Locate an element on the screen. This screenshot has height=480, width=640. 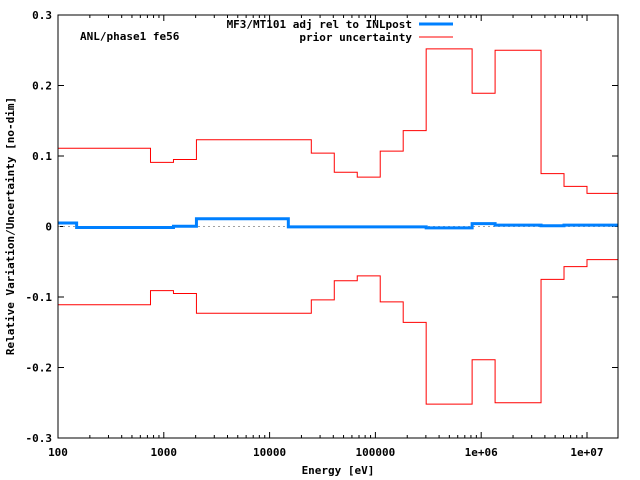
y-tick-label: 0.3 is located at coordinates (42, 15).